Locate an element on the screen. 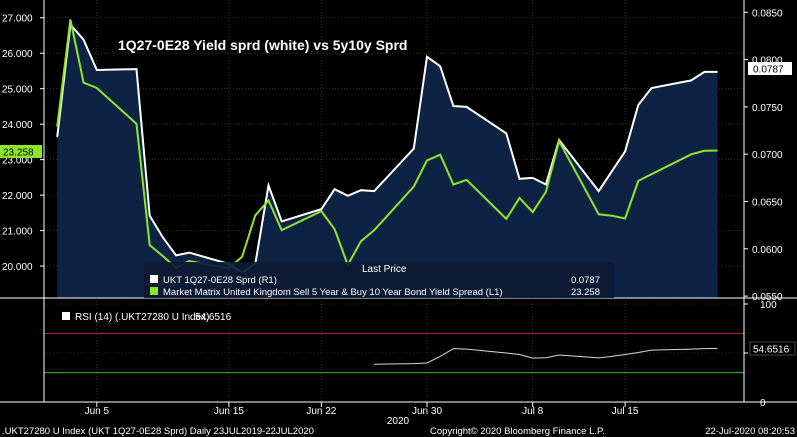 This screenshot has width=797, height=437. x-tick-label: Jun 22 is located at coordinates (321, 411).